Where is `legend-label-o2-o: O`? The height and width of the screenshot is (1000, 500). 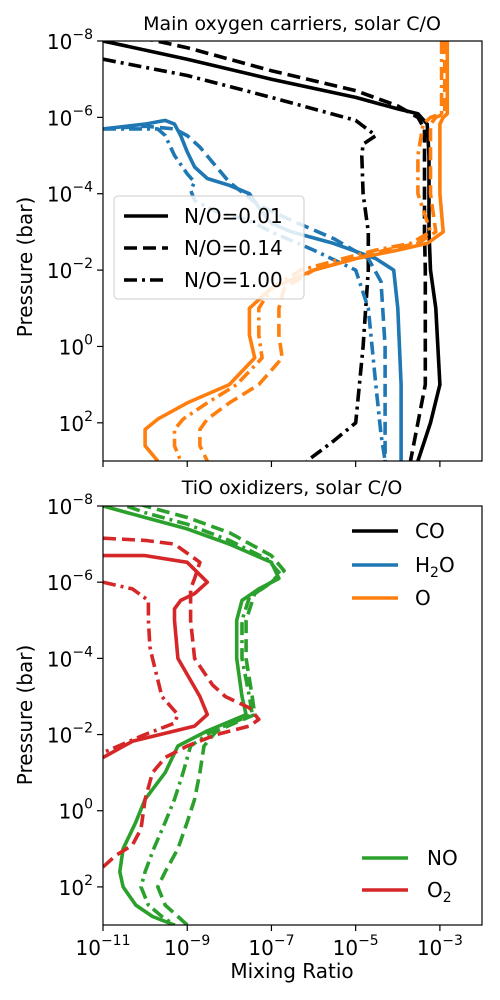 legend-label-o2-o: O is located at coordinates (435, 890).